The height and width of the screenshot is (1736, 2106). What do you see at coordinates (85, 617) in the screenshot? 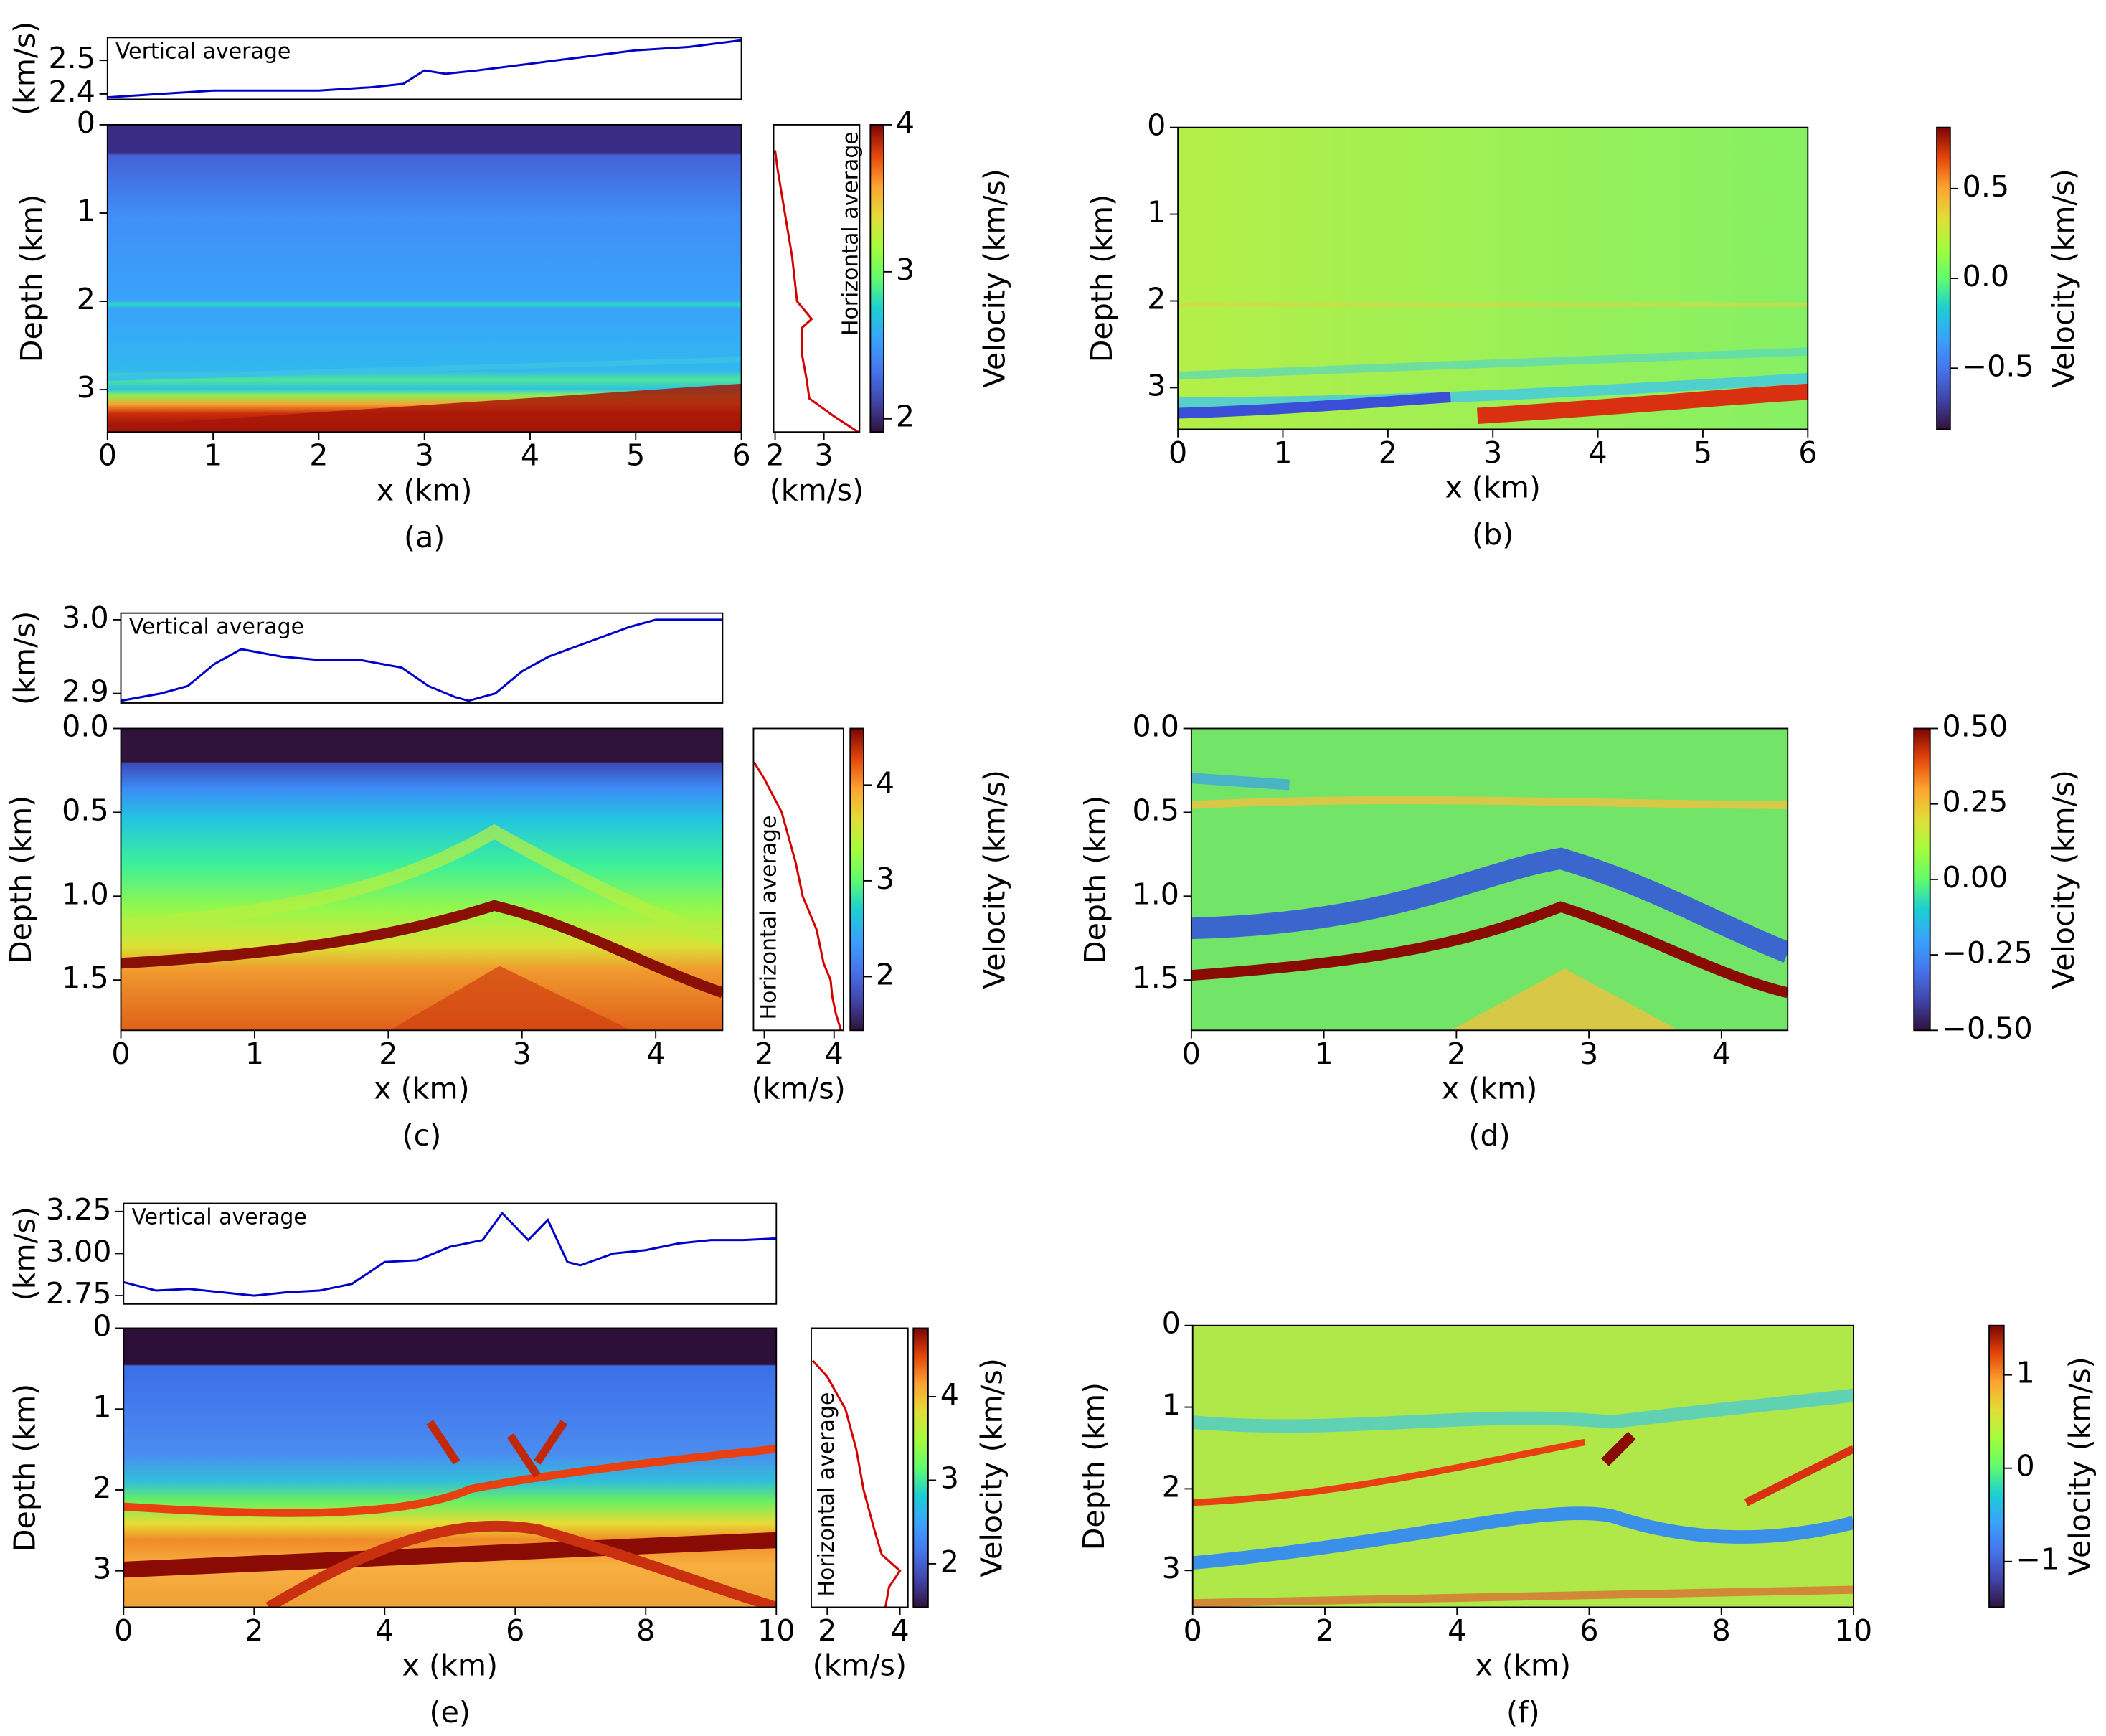
I see `y-tick-label: 3.0` at bounding box center [85, 617].